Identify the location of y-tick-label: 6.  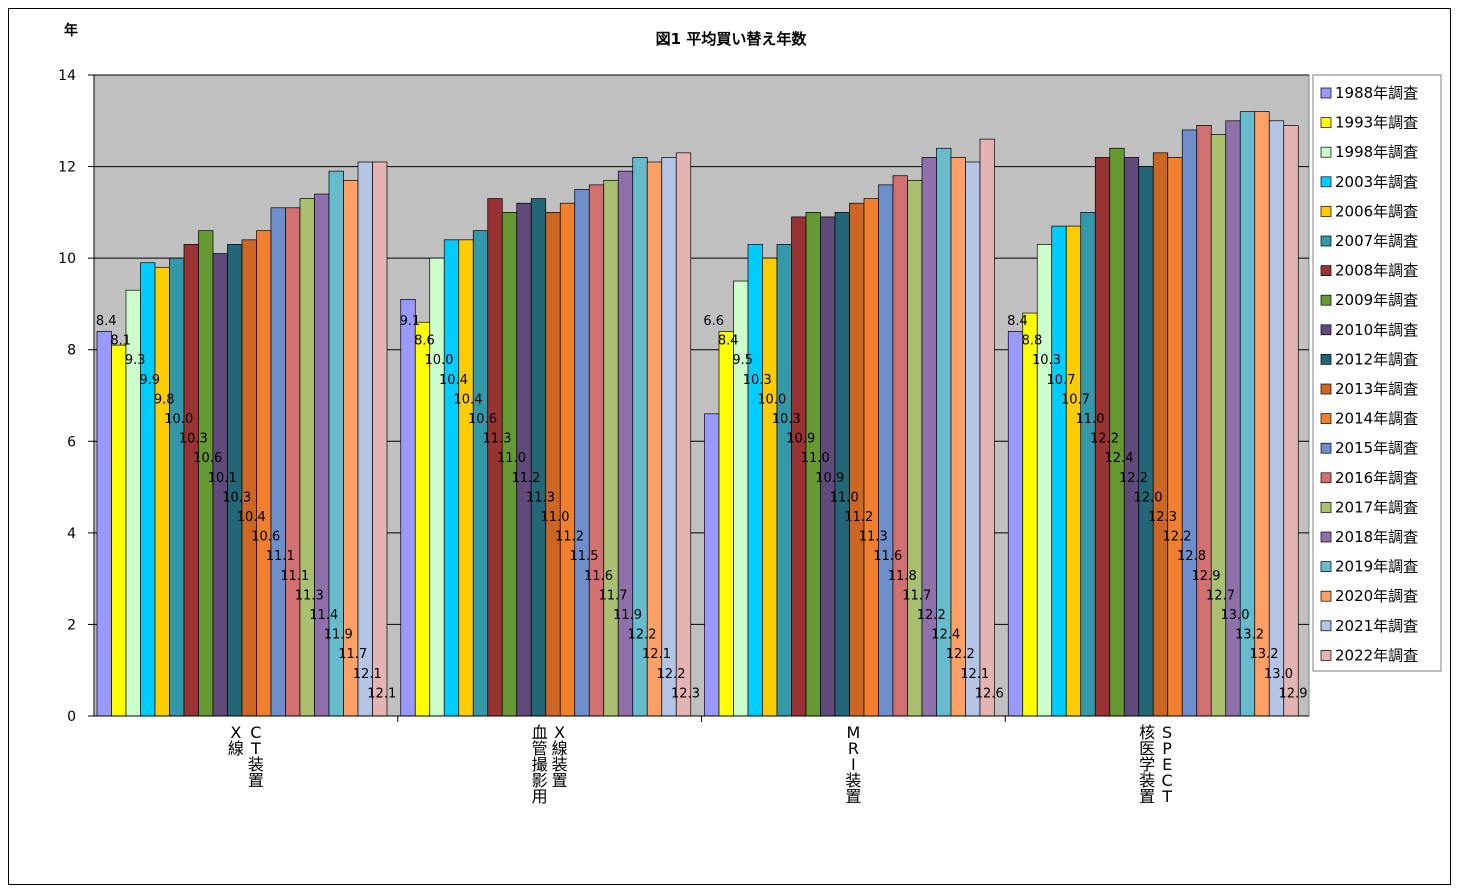
(71, 442).